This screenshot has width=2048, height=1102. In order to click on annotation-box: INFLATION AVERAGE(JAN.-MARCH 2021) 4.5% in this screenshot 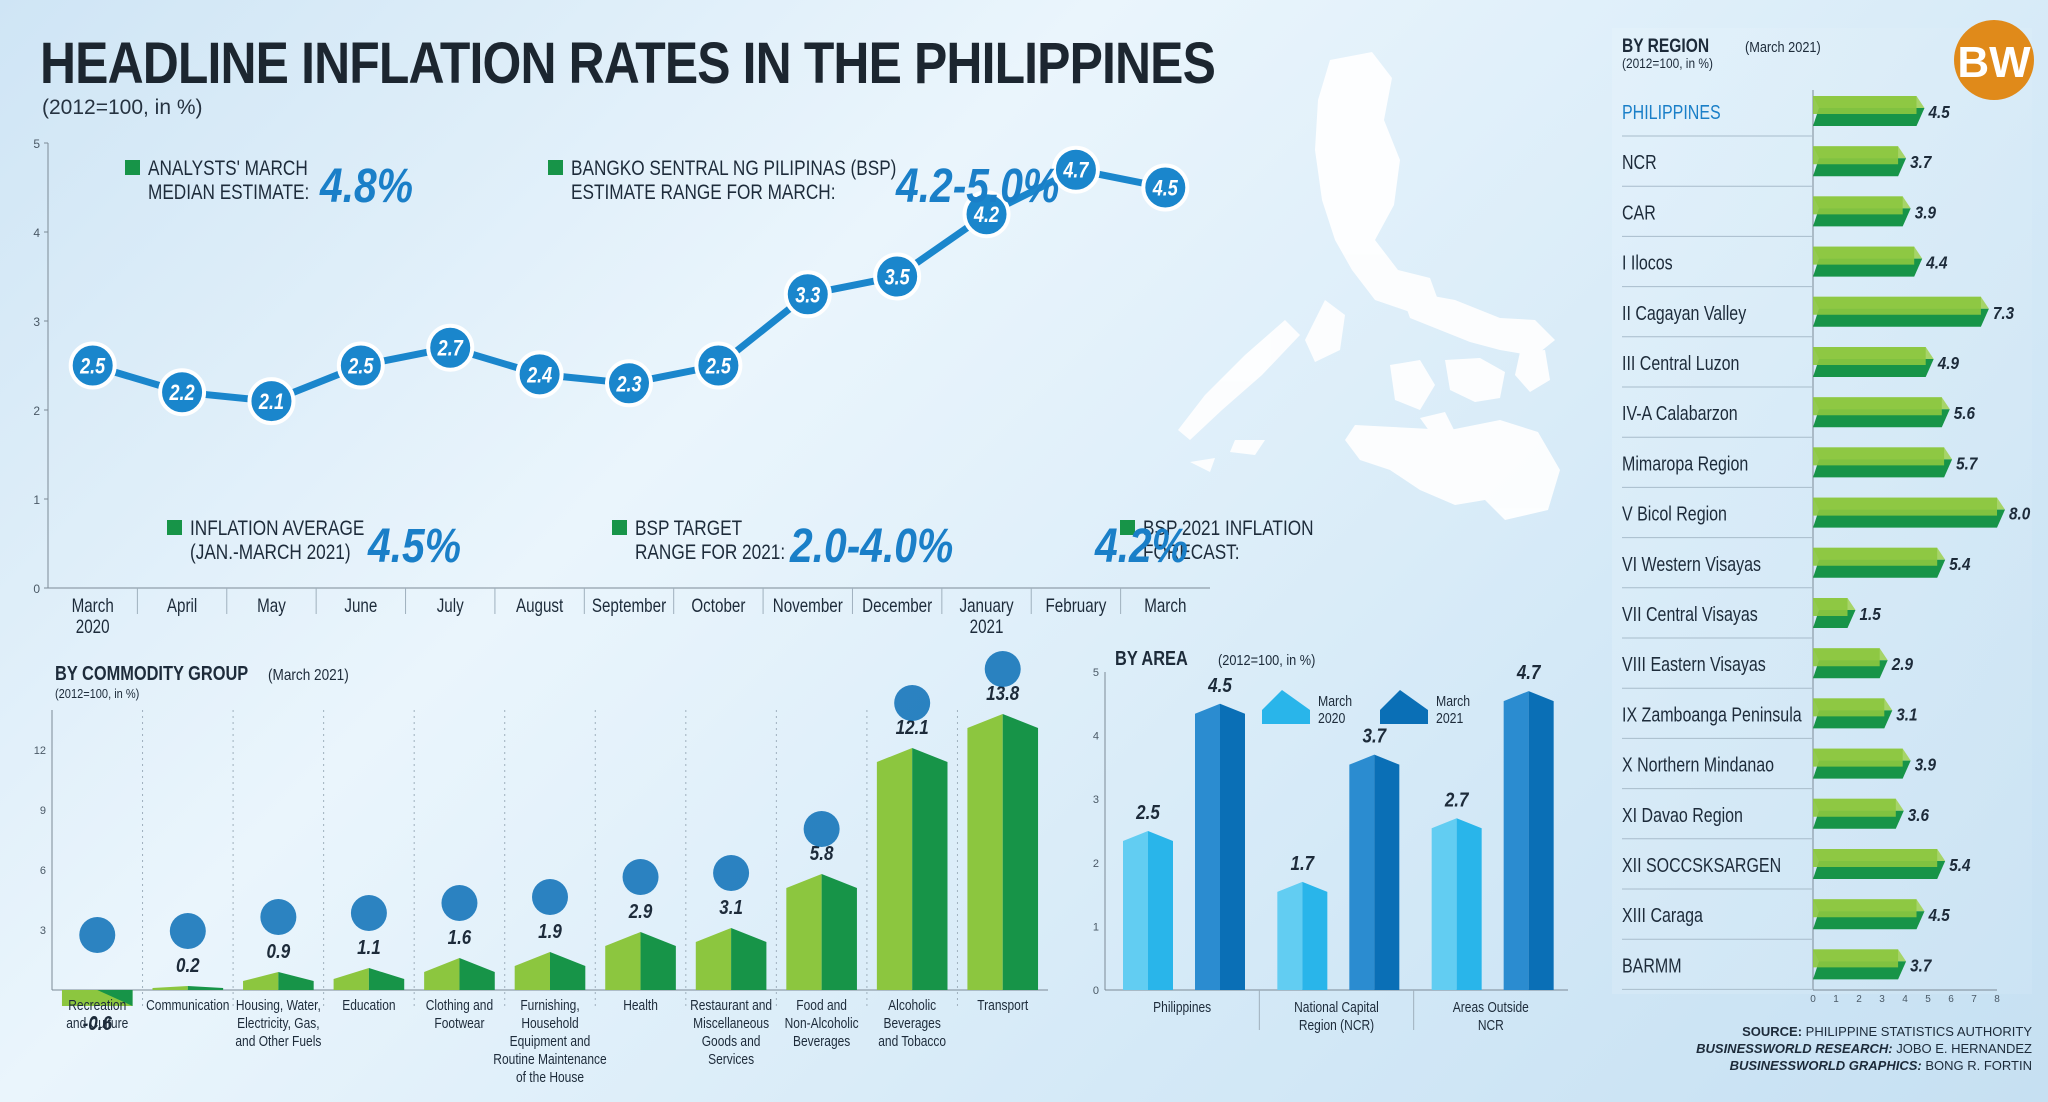, I will do `click(314, 545)`.